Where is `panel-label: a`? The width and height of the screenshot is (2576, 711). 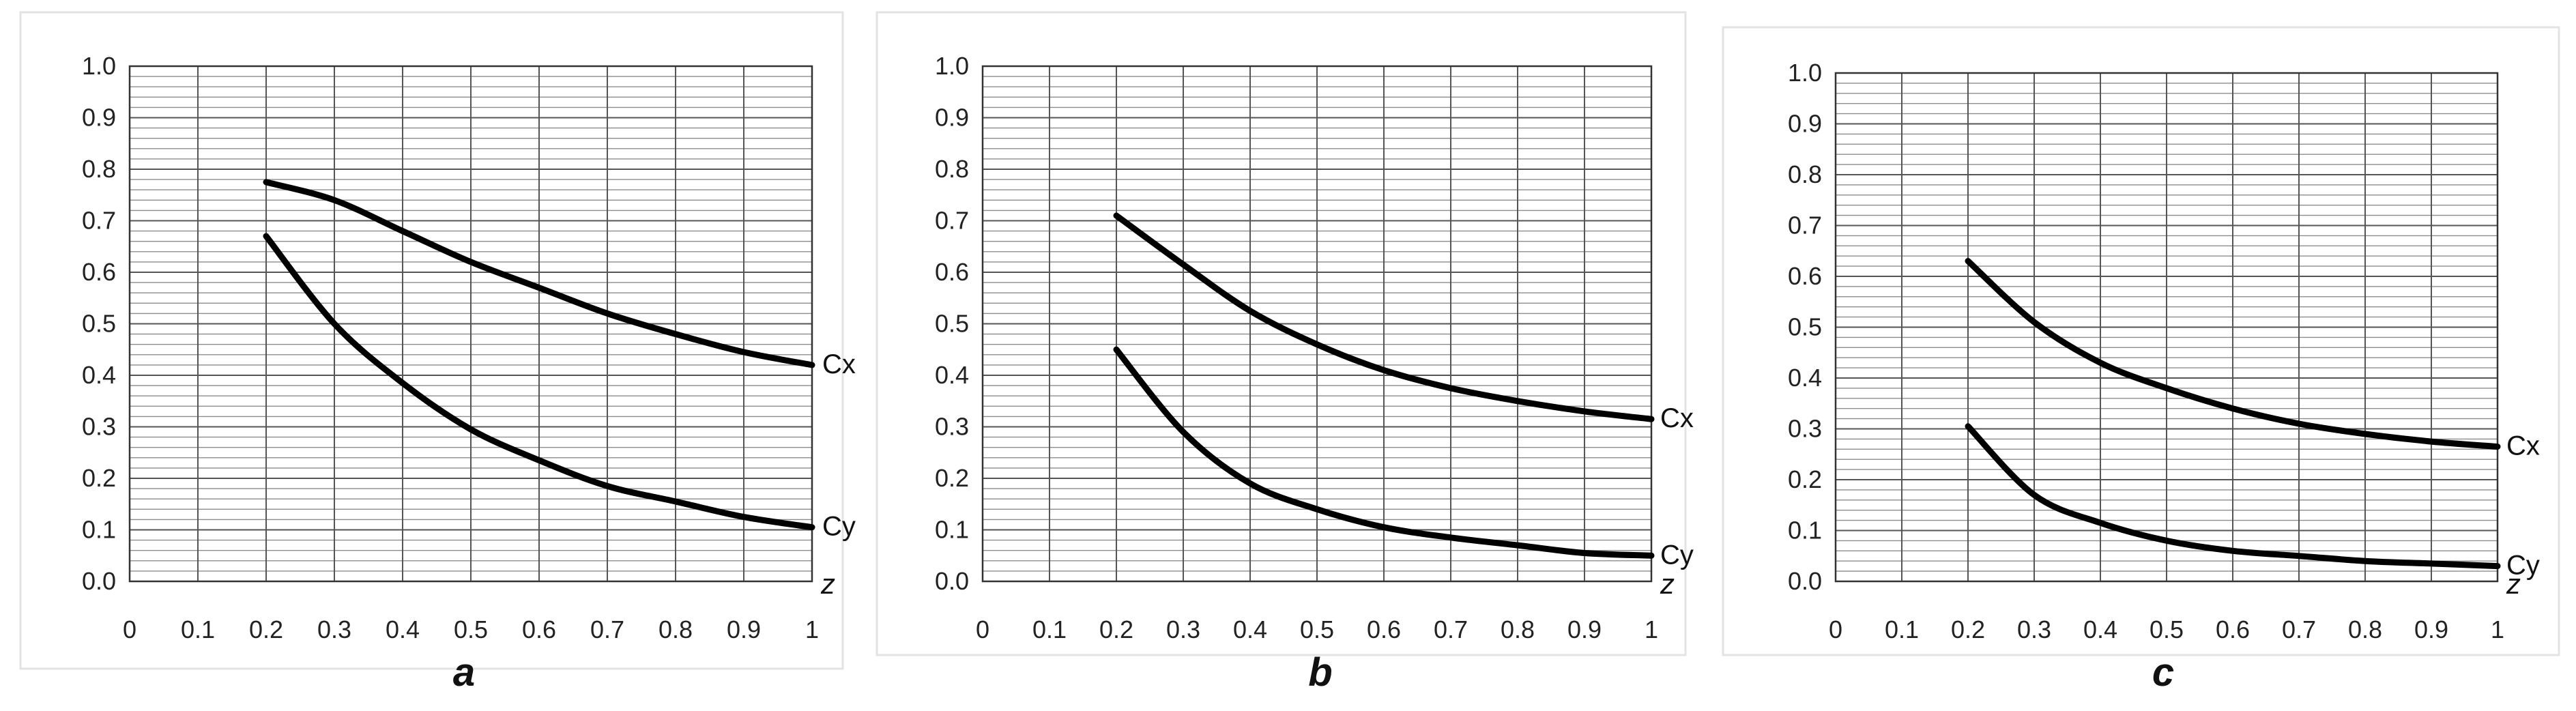
panel-label: a is located at coordinates (464, 672).